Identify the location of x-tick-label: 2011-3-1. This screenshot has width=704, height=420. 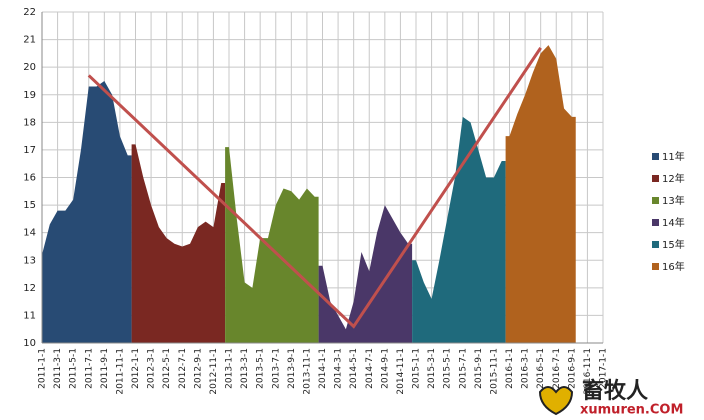
(58, 368).